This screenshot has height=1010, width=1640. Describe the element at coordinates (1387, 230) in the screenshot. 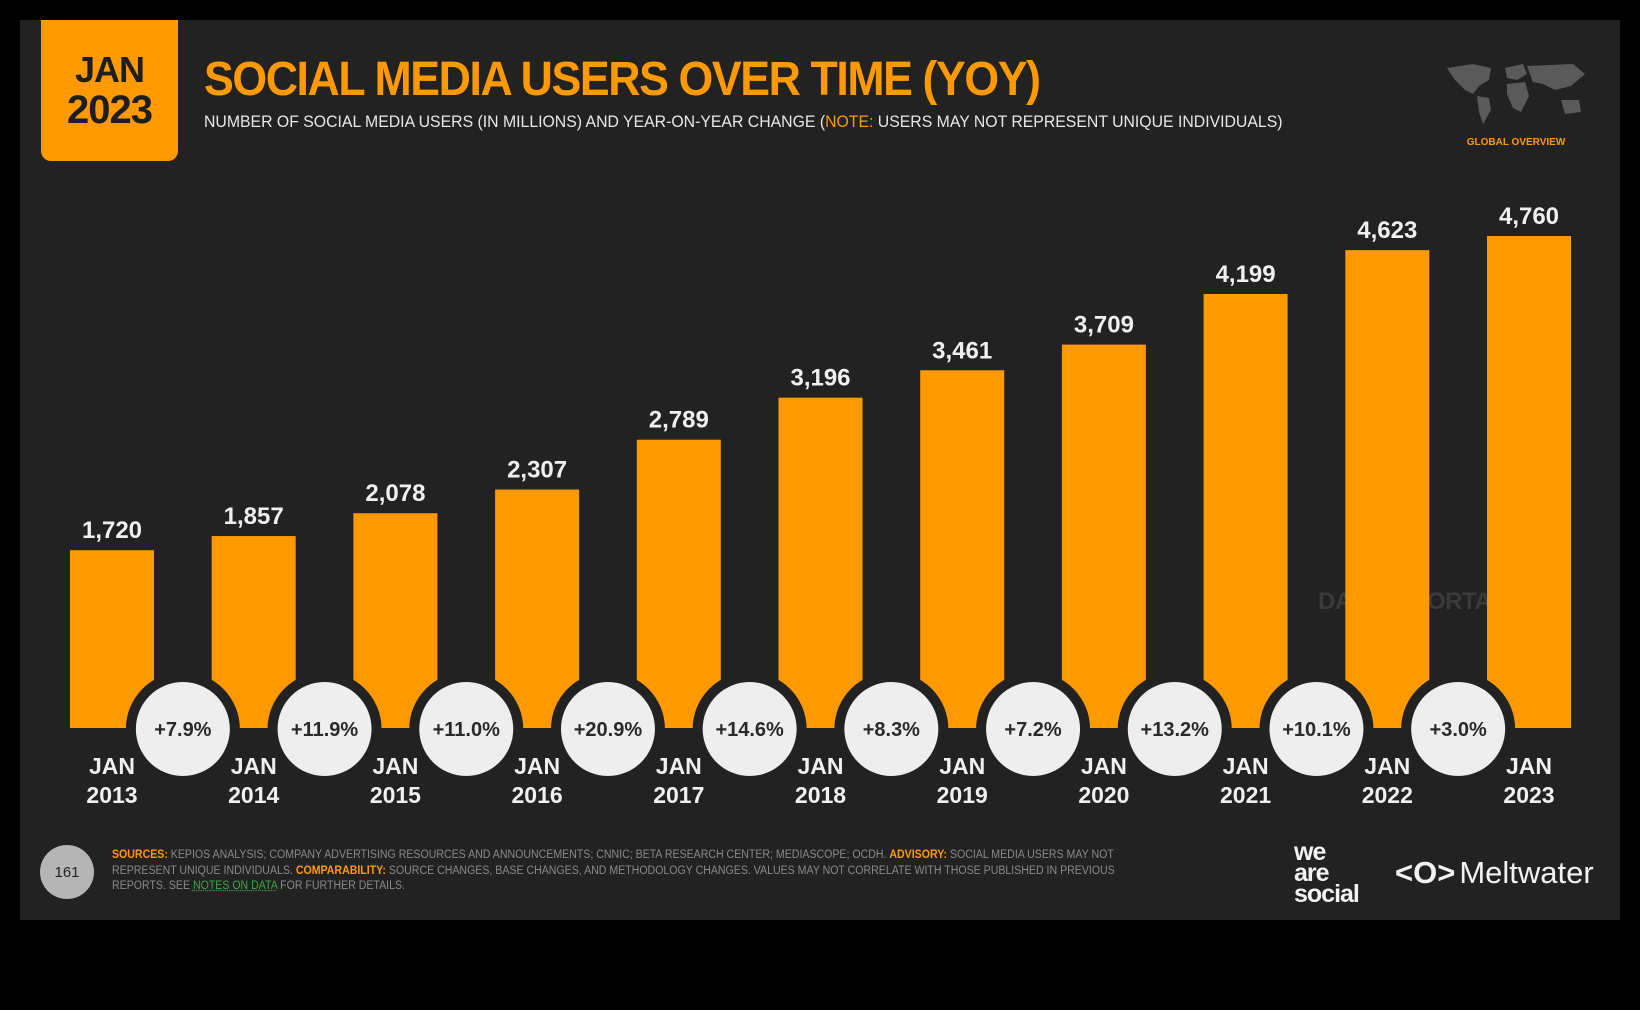

I see `value-label: 4,623` at that location.